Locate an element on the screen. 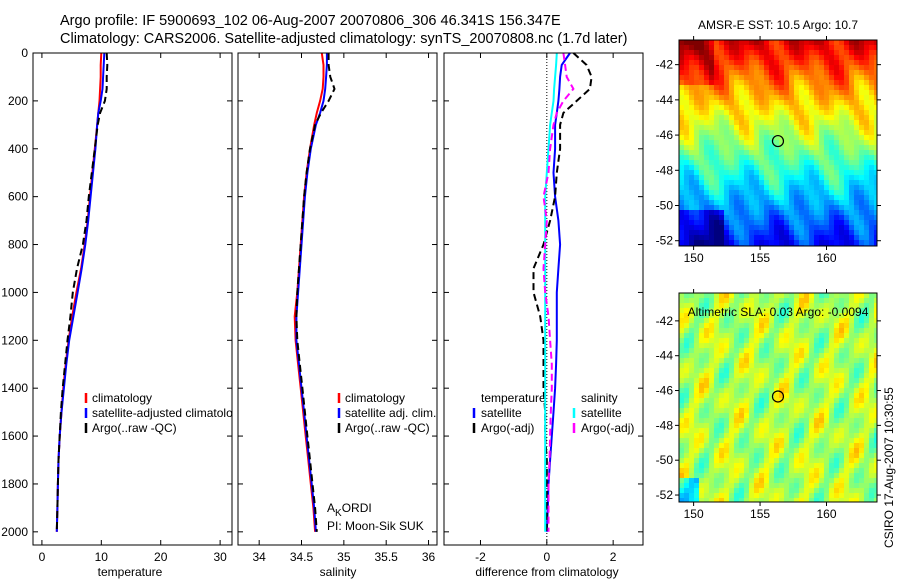 The image size is (900, 580). y-tick-label: 600 is located at coordinates (18, 197).